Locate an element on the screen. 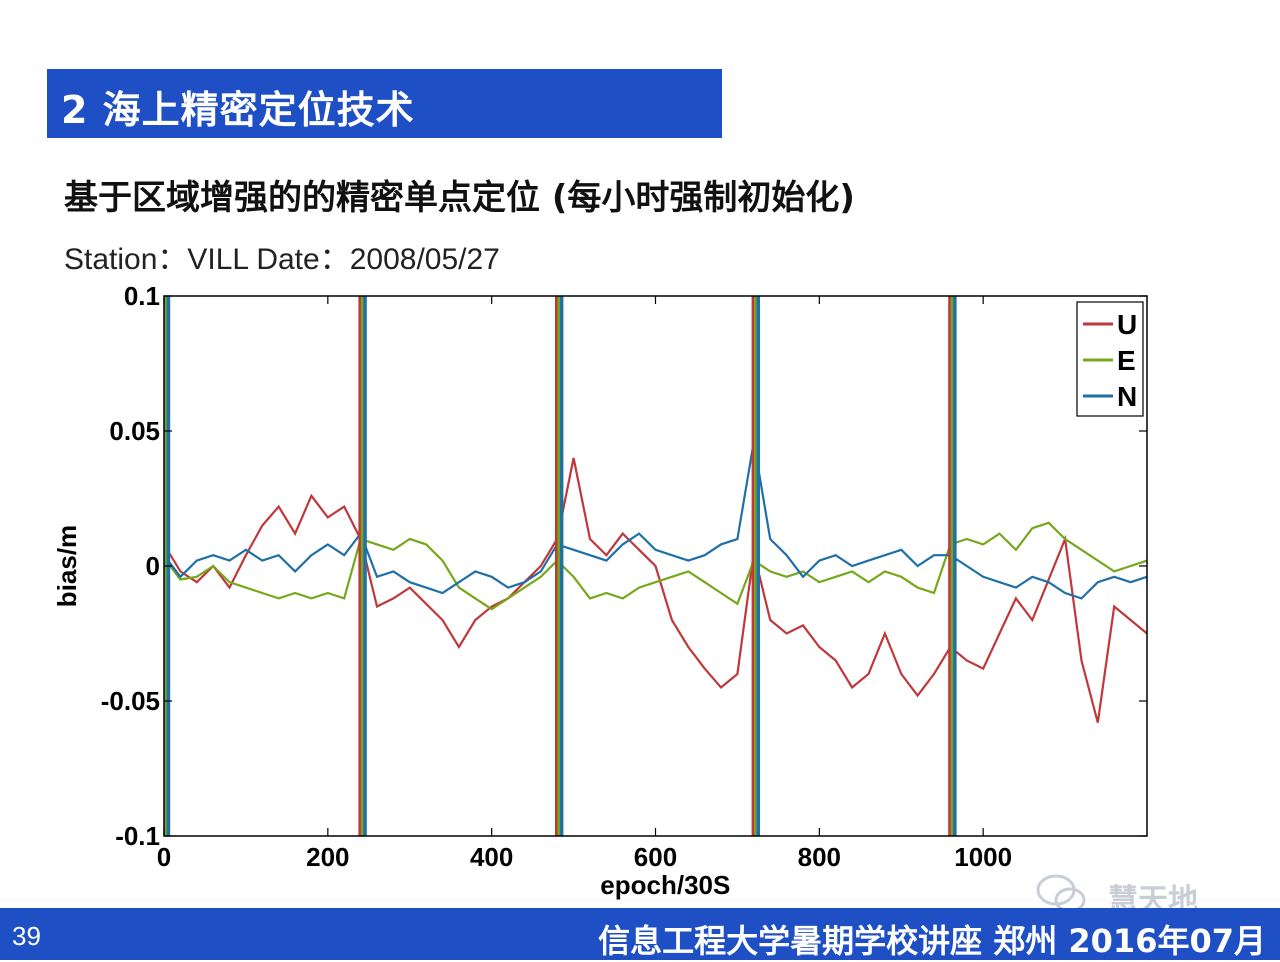 This screenshot has width=1280, height=962. x-tick-label: 200 is located at coordinates (327, 857).